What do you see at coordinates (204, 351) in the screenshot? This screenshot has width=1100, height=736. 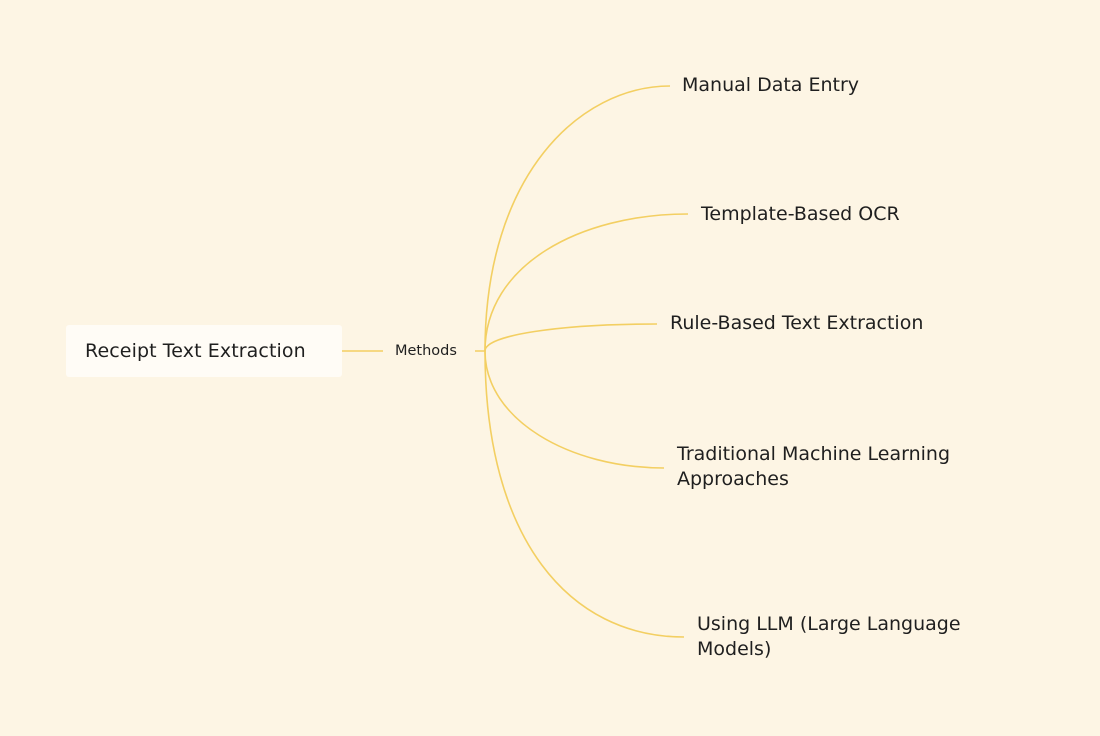 I see `root-node-receipt-text-extraction: Receipt Text Extraction` at bounding box center [204, 351].